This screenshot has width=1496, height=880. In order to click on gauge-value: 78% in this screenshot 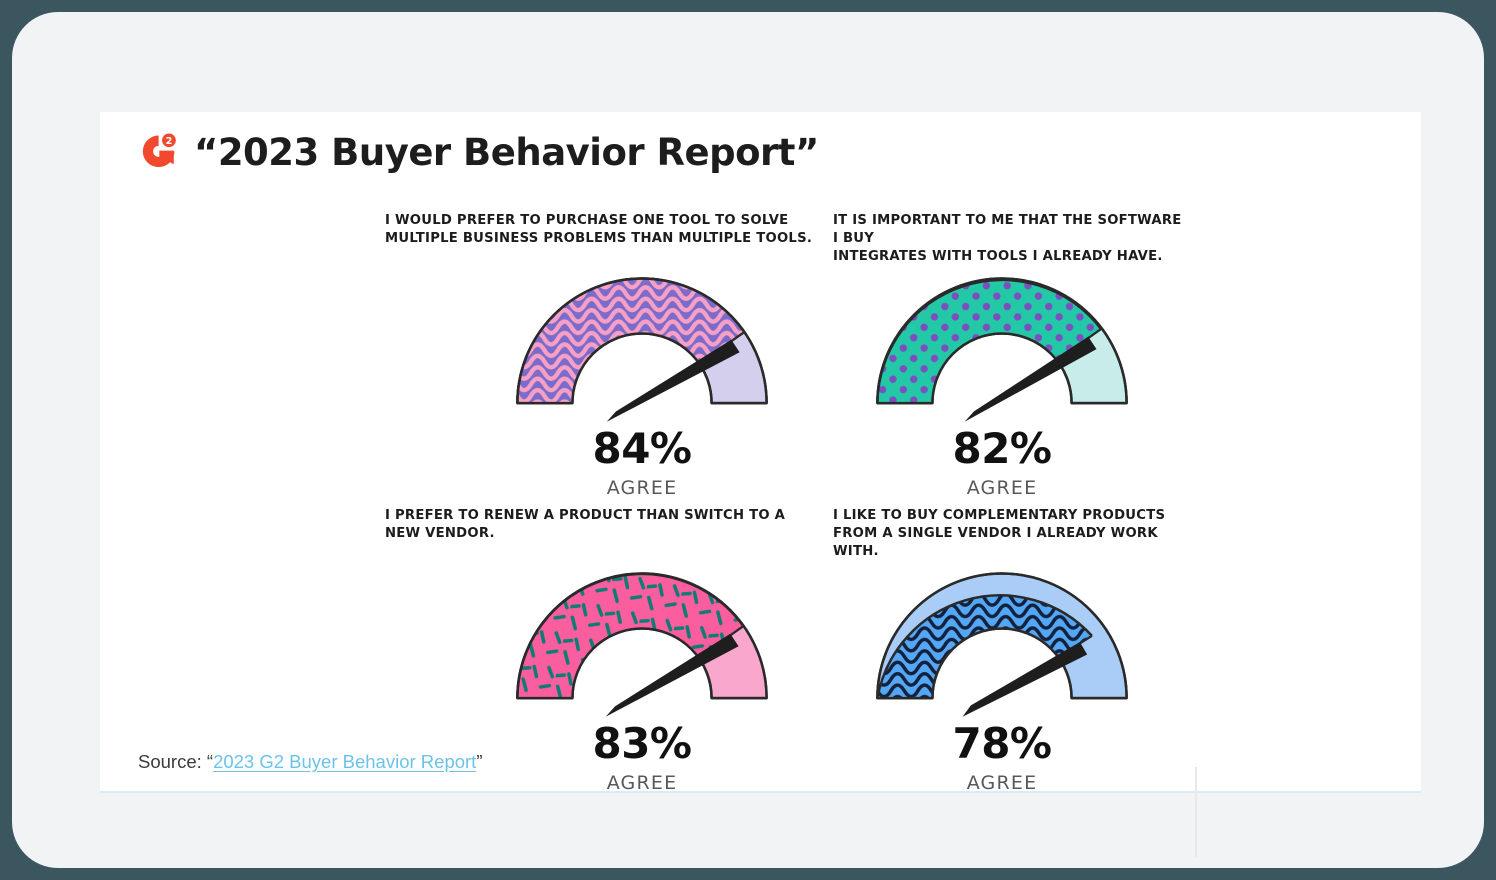, I will do `click(1002, 743)`.